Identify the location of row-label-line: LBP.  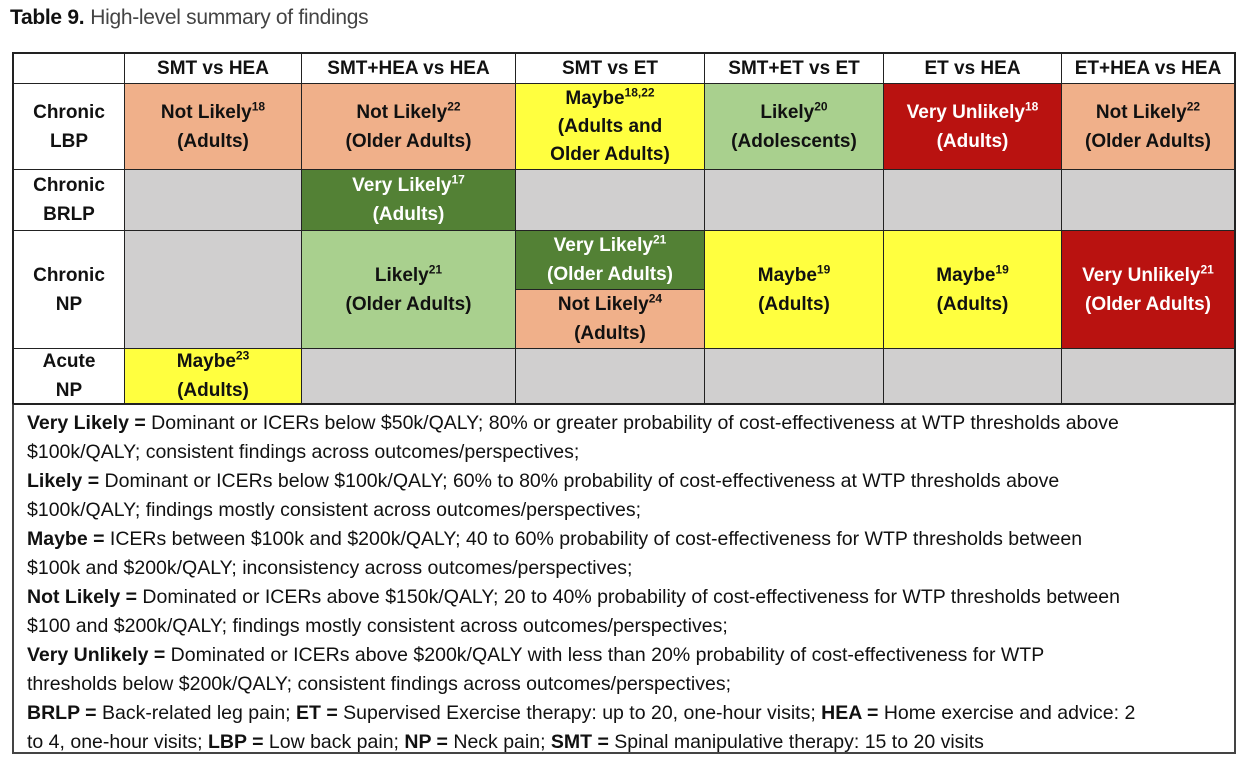
(69, 141).